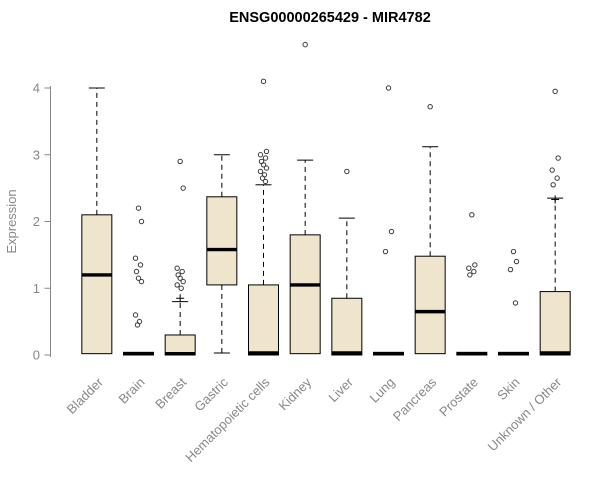 Image resolution: width=600 pixels, height=500 pixels. What do you see at coordinates (36, 154) in the screenshot?
I see `y-tick-label: 3` at bounding box center [36, 154].